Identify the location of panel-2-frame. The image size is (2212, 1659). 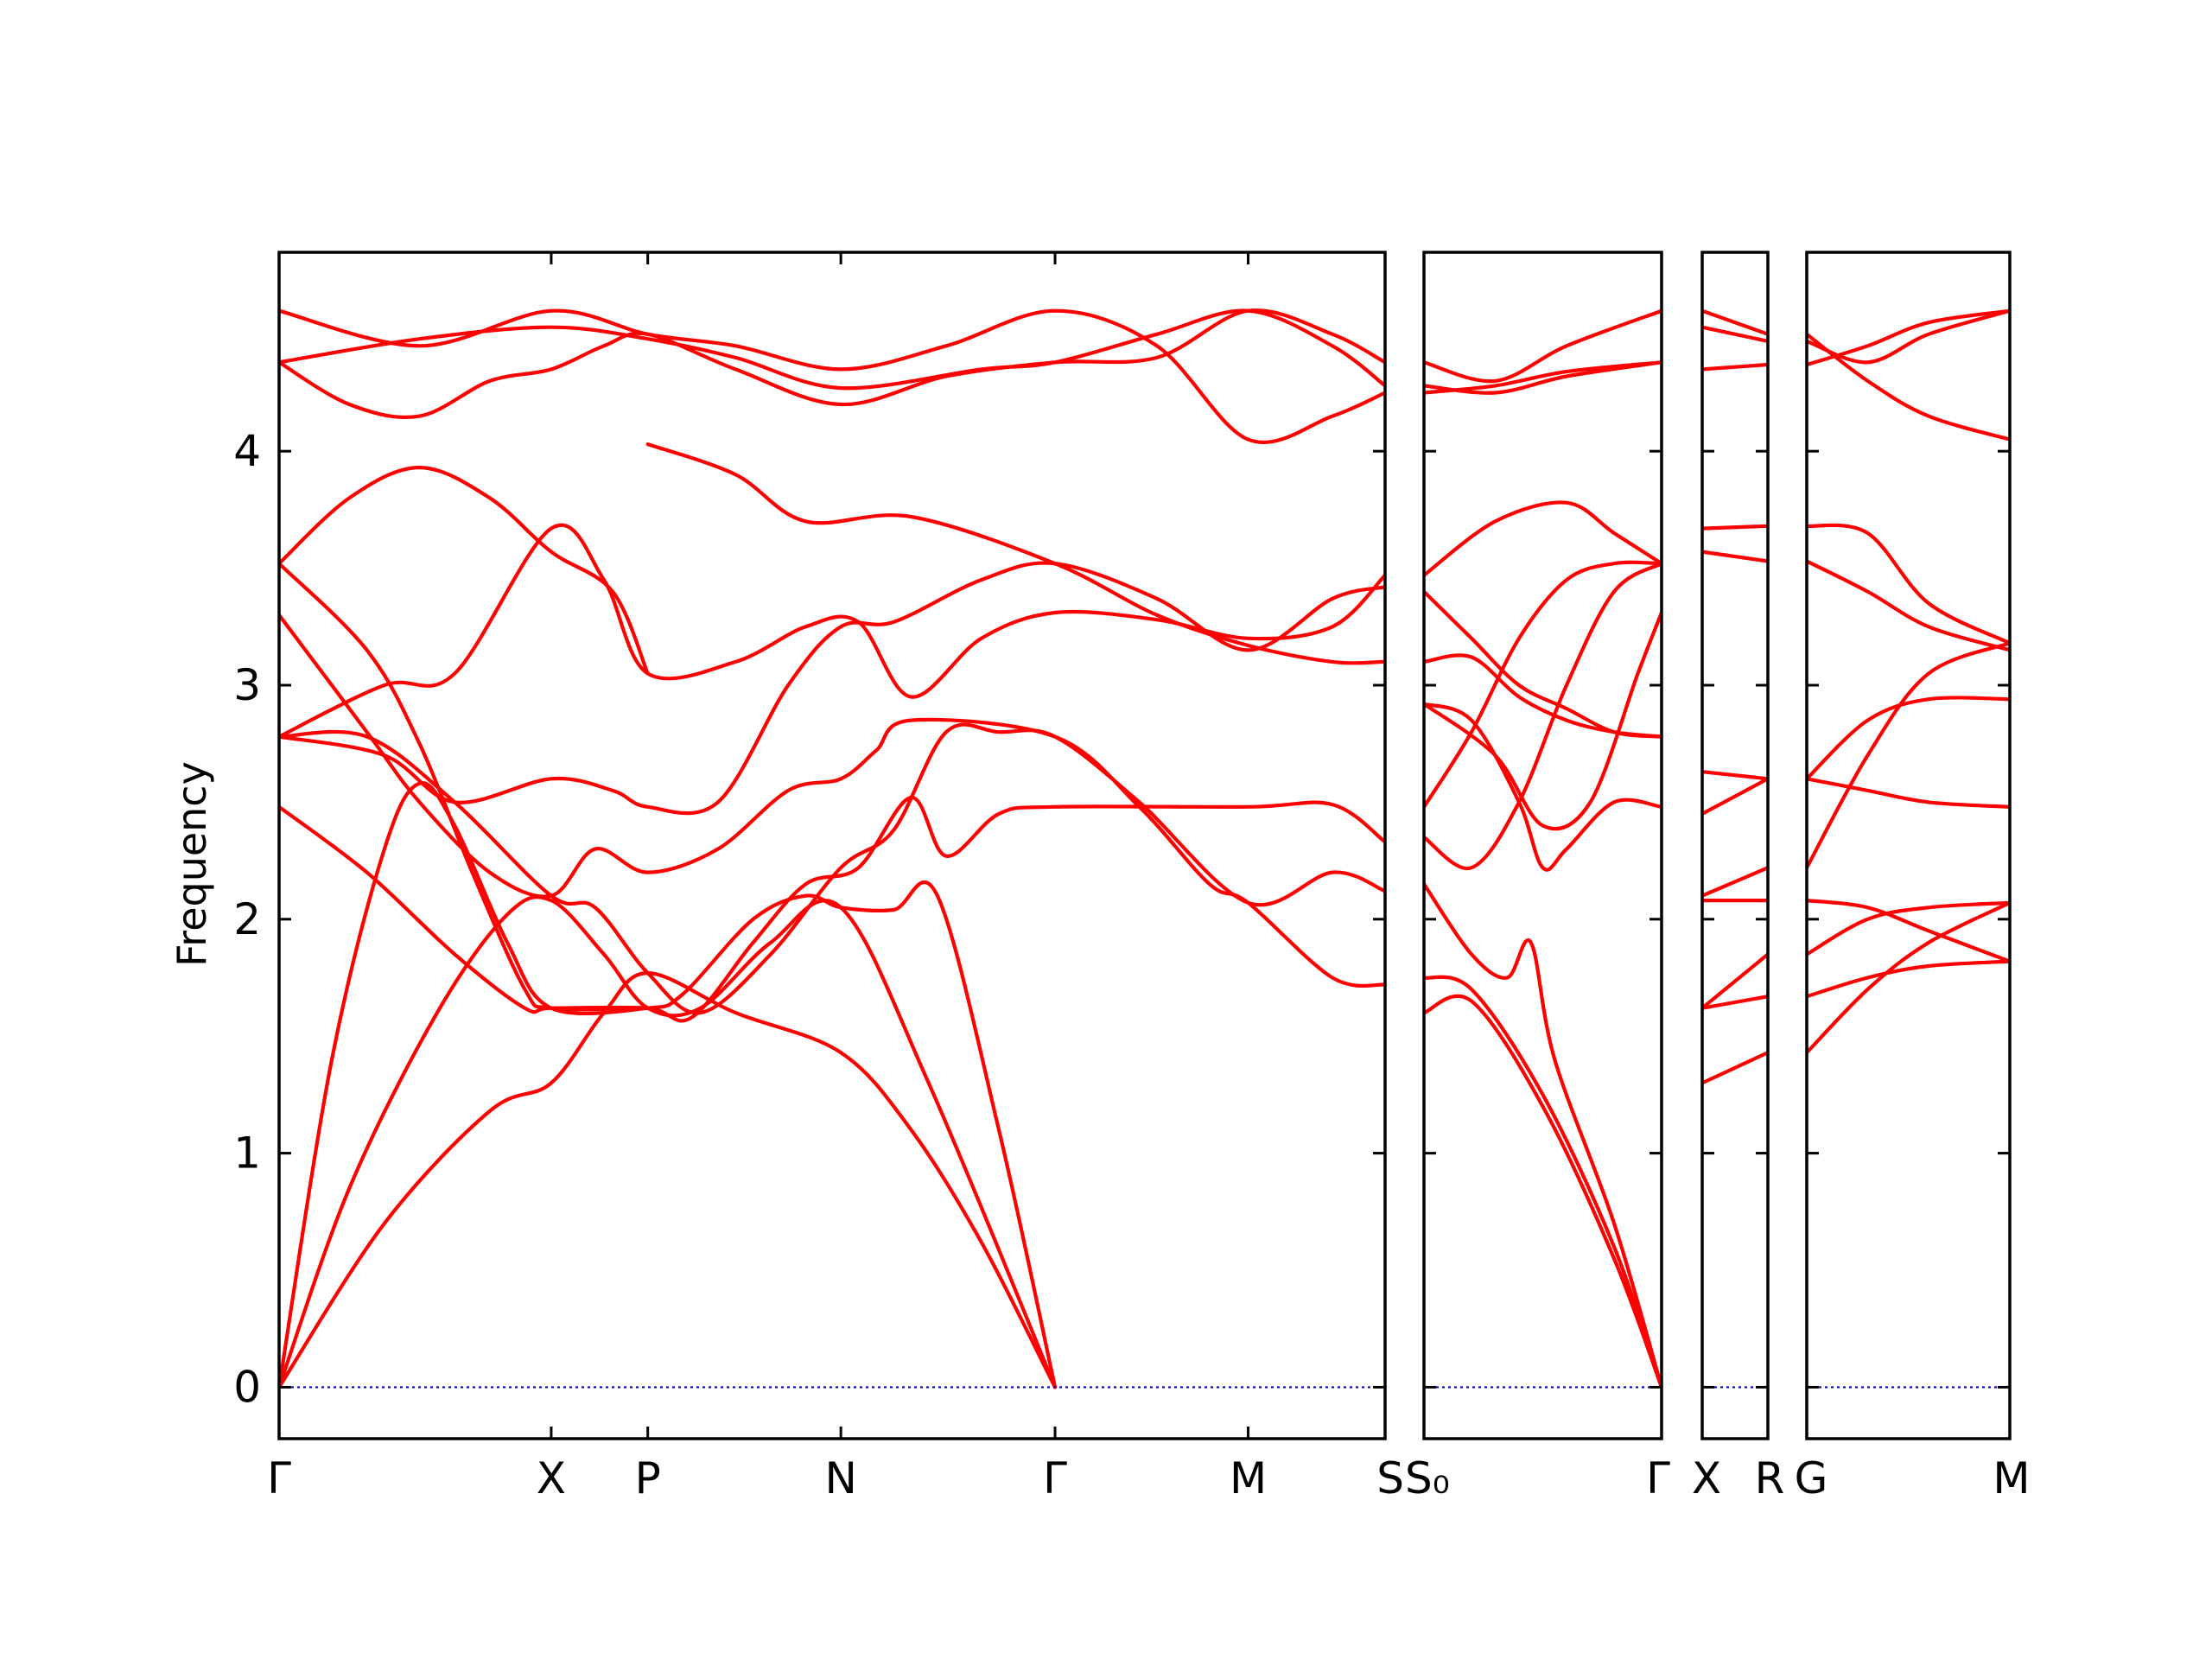
(1542, 845).